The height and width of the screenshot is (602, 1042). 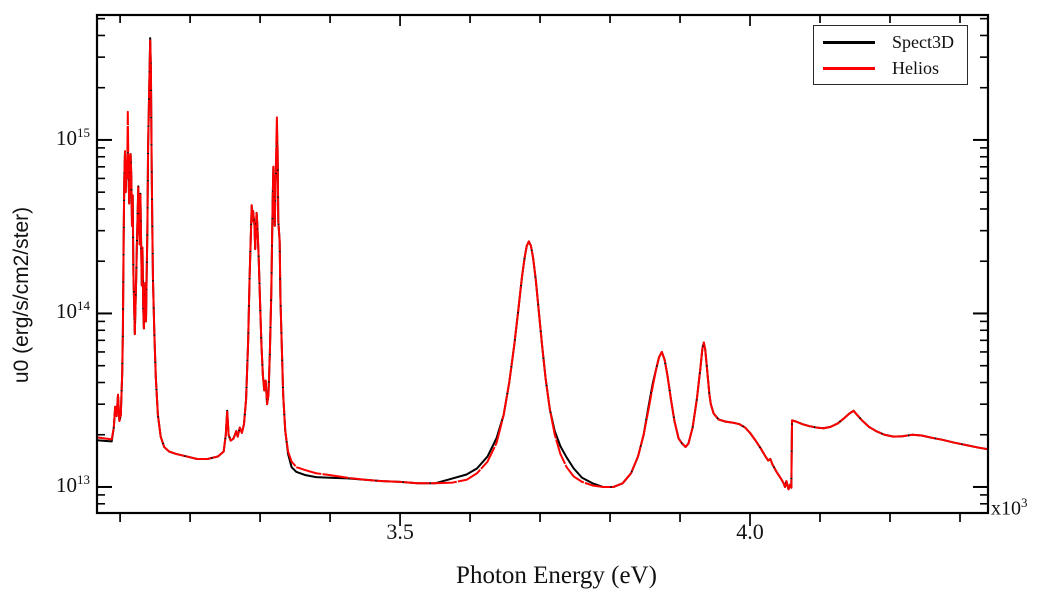 I want to click on legend: Spect3D Helios, so click(x=890, y=55).